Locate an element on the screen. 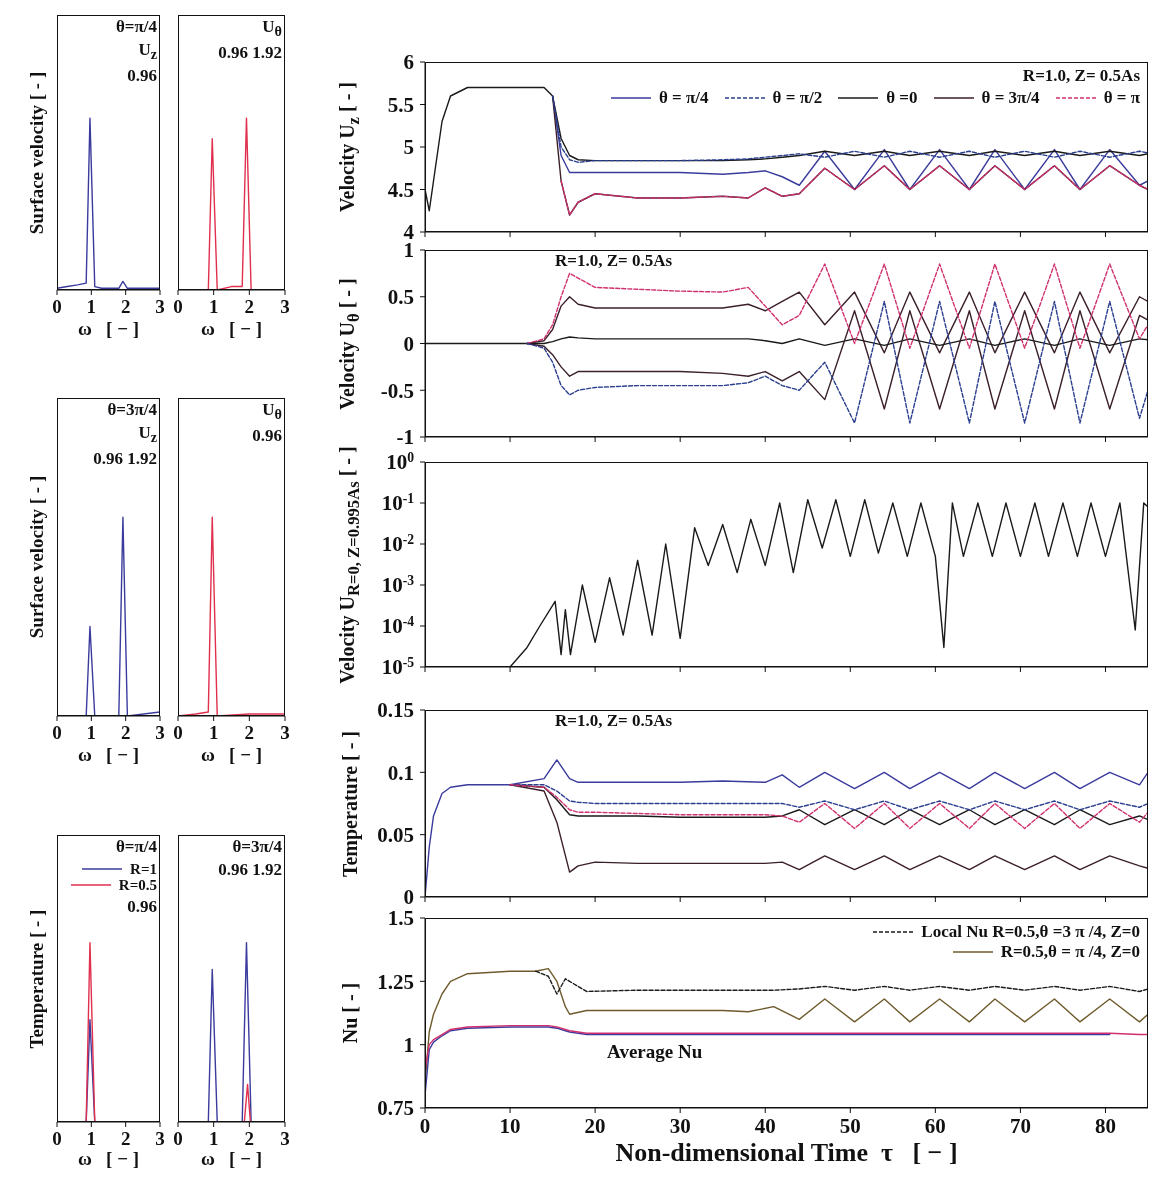 Image resolution: width=1152 pixels, height=1184 pixels. y-tick-label: 5.5 is located at coordinates (400, 104).